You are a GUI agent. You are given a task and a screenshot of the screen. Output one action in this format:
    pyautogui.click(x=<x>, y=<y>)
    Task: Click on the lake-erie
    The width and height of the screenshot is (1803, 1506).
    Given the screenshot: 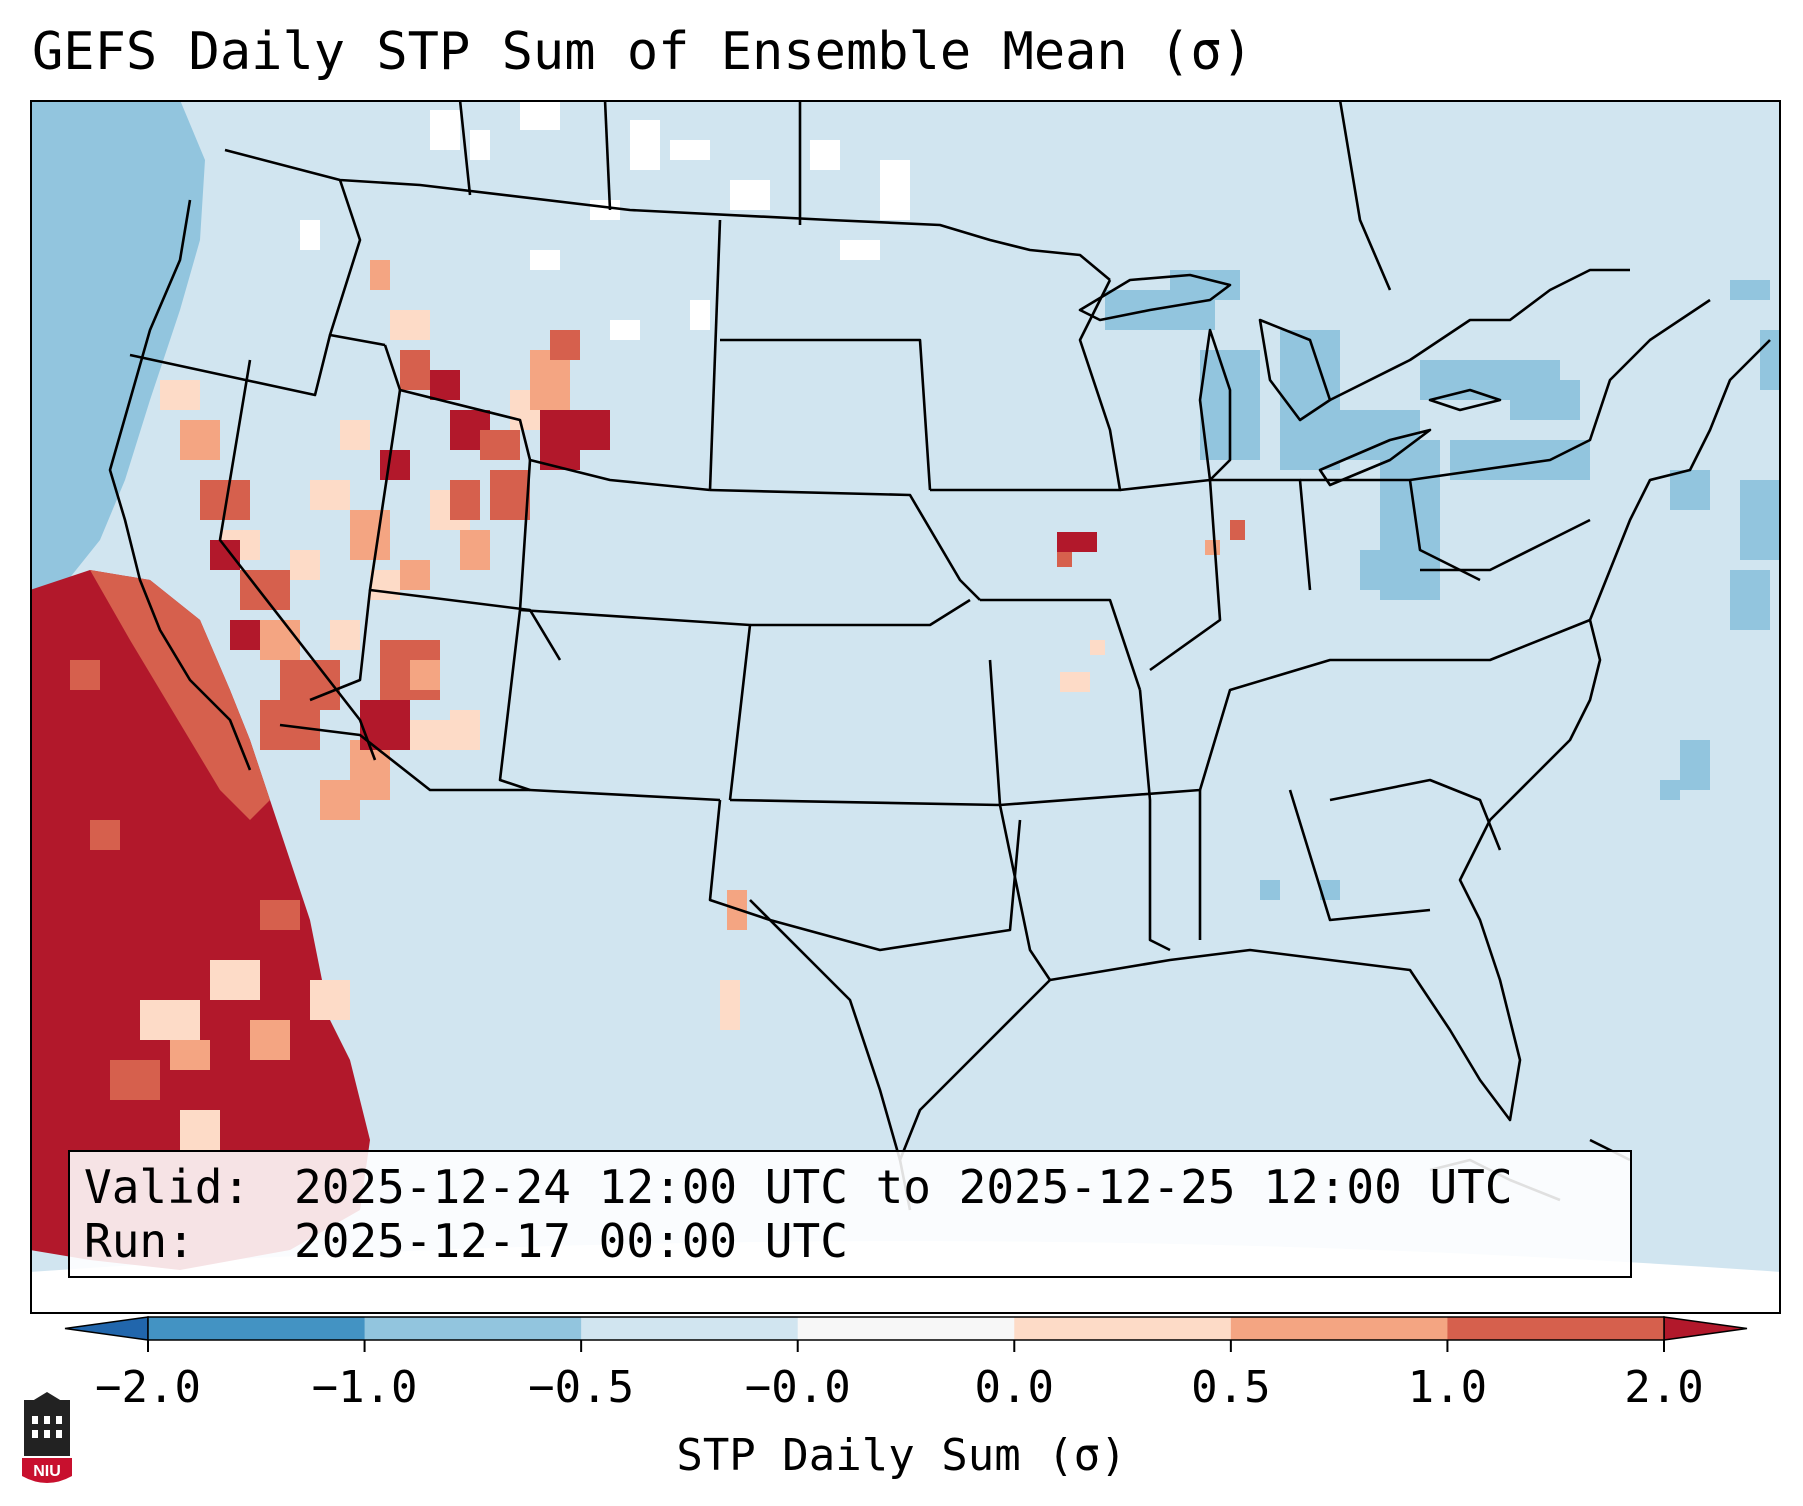 What is the action you would take?
    pyautogui.click(x=1375, y=457)
    